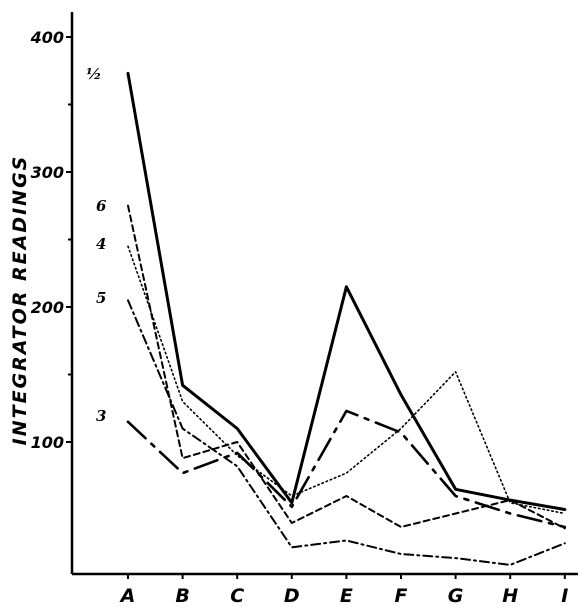  What do you see at coordinates (564, 596) in the screenshot?
I see `x-tick-label: I` at bounding box center [564, 596].